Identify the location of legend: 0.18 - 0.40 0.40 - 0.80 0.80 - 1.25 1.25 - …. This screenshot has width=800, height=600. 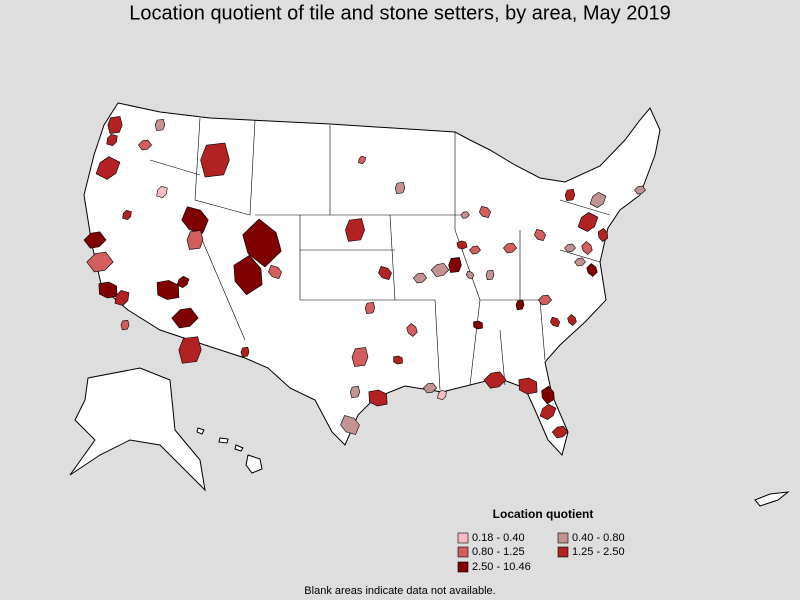
(541, 552).